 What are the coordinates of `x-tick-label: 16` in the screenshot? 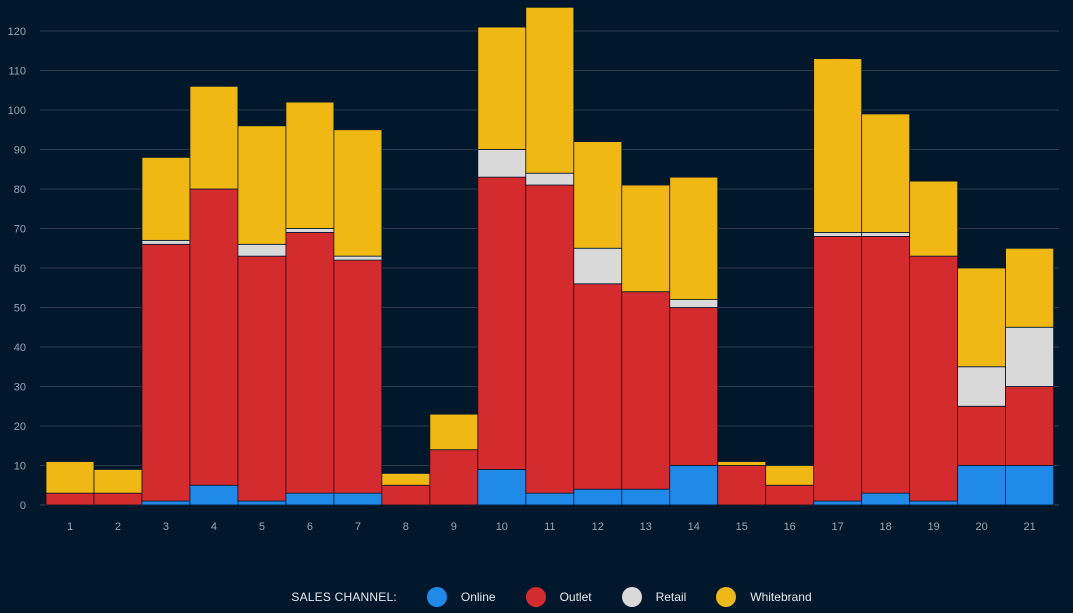 It's located at (790, 527).